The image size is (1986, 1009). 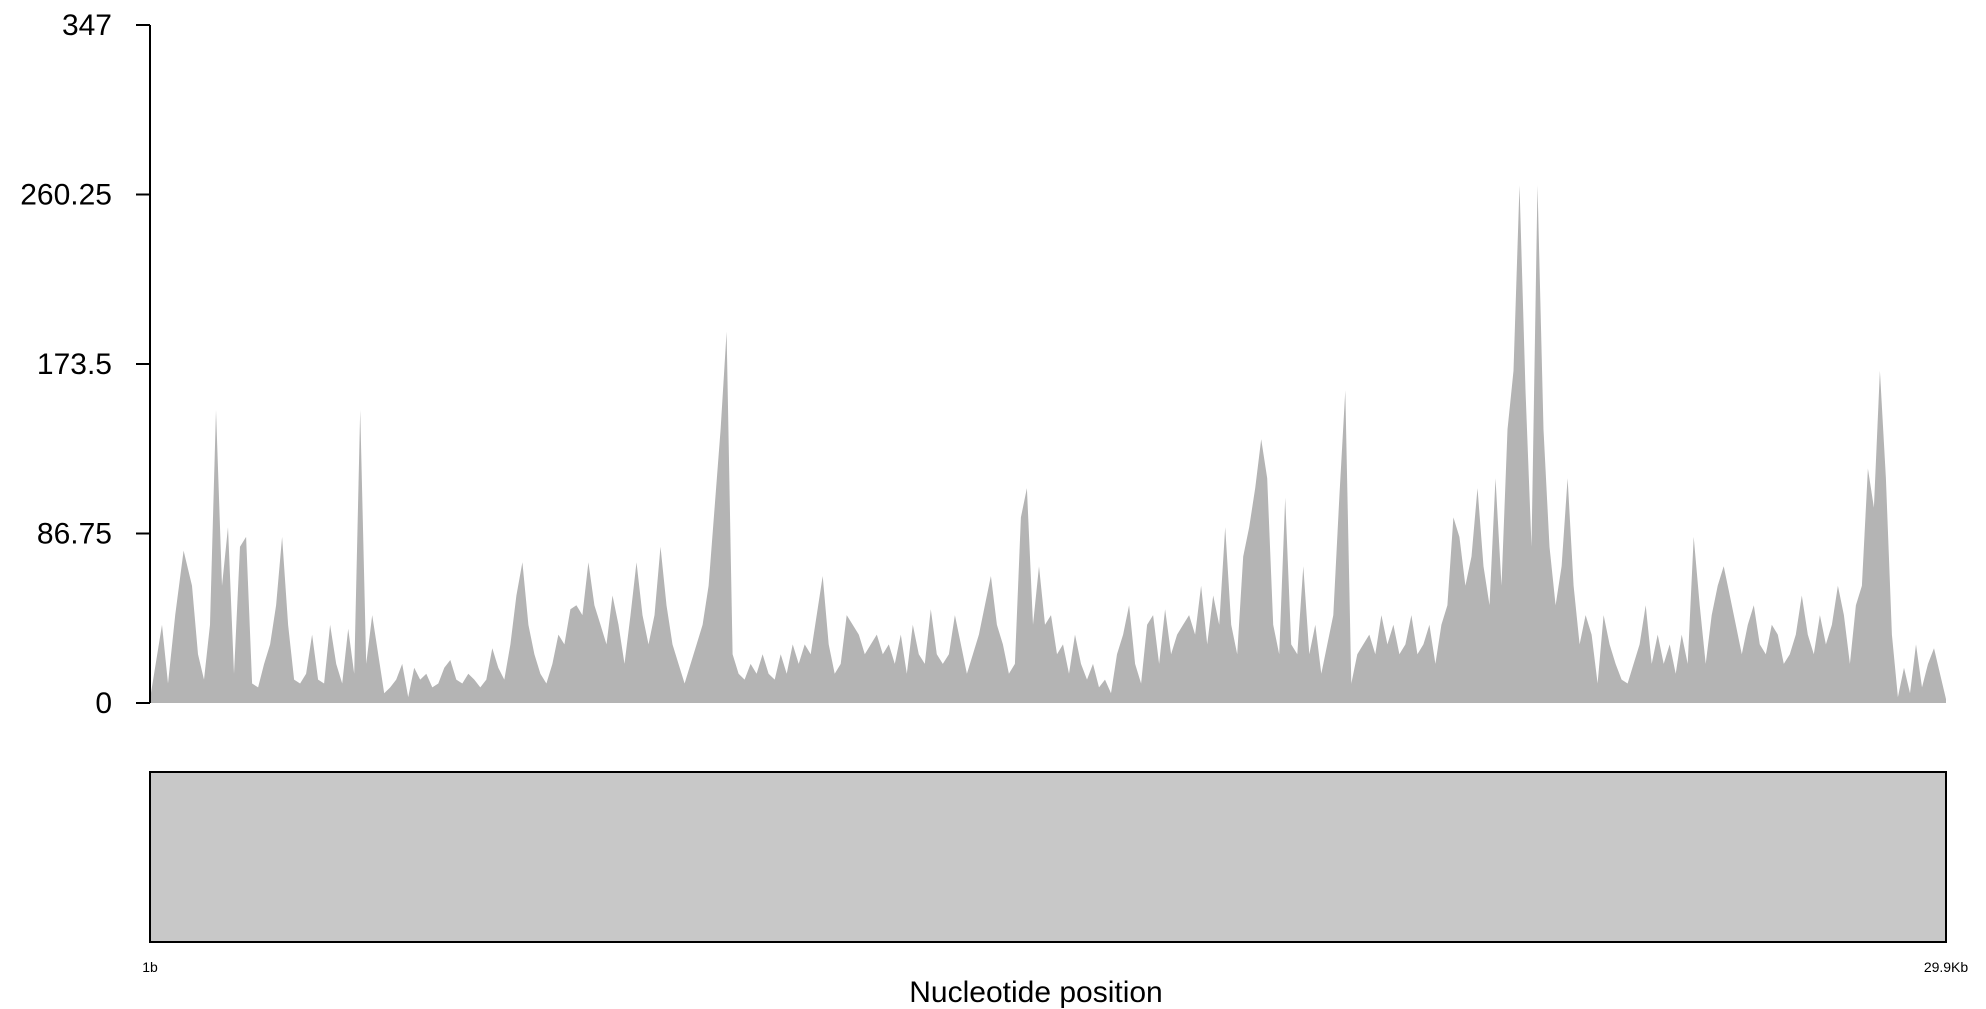 What do you see at coordinates (103, 703) in the screenshot?
I see `y-tick-label: 0` at bounding box center [103, 703].